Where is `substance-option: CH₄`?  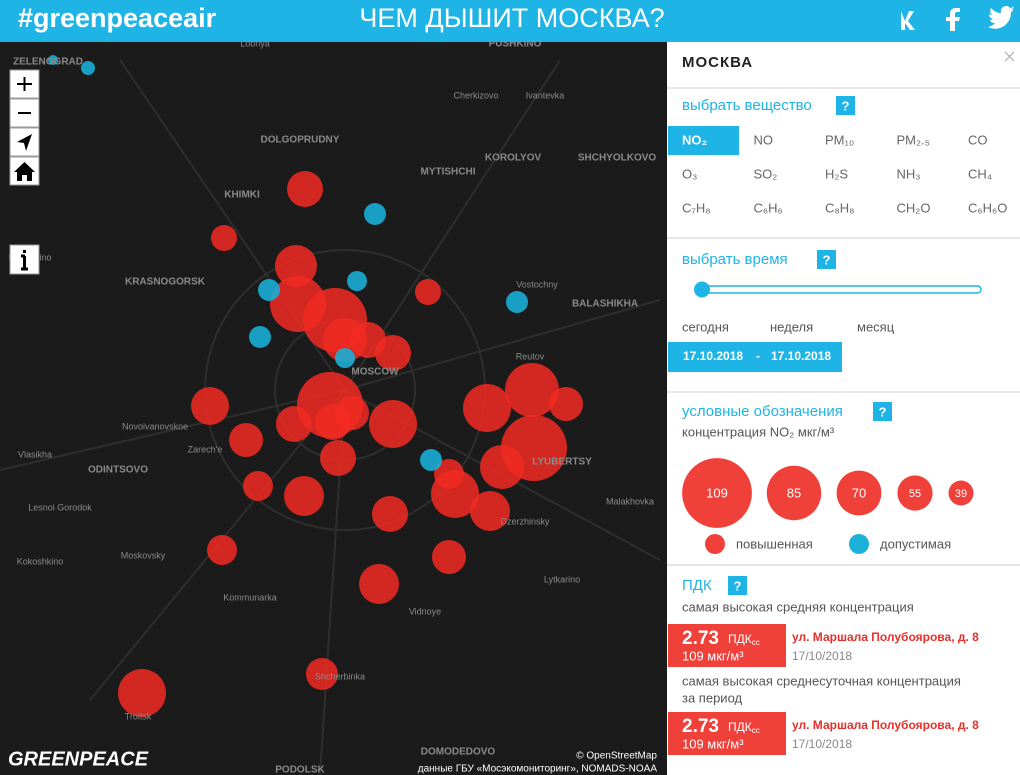
substance-option: CH₄ is located at coordinates (980, 173).